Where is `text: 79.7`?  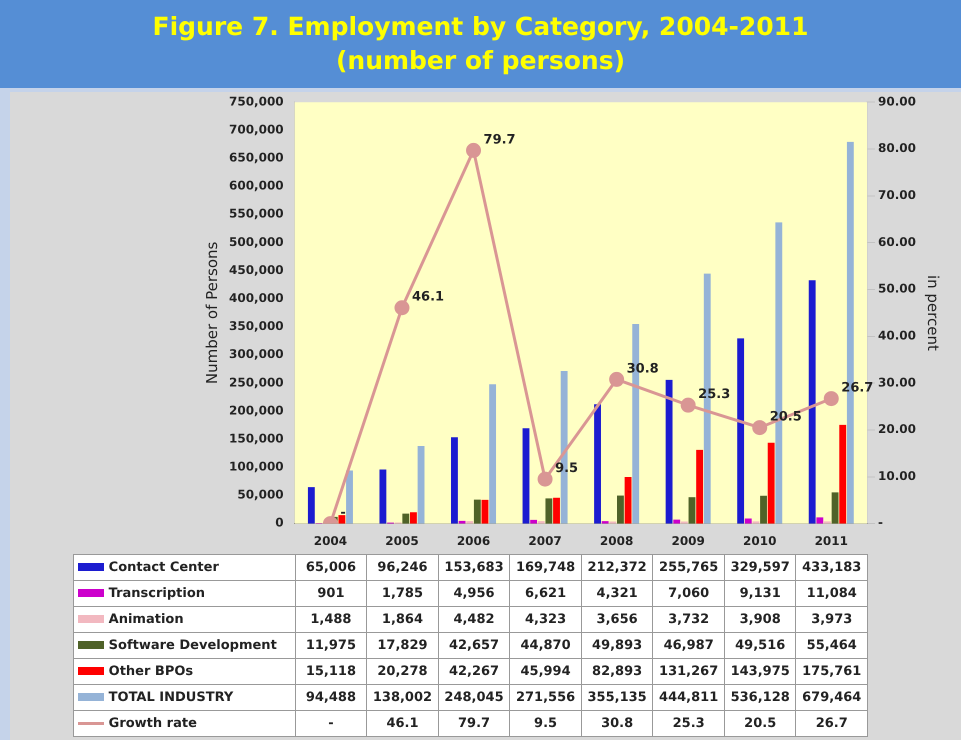 text: 79.7 is located at coordinates (500, 140).